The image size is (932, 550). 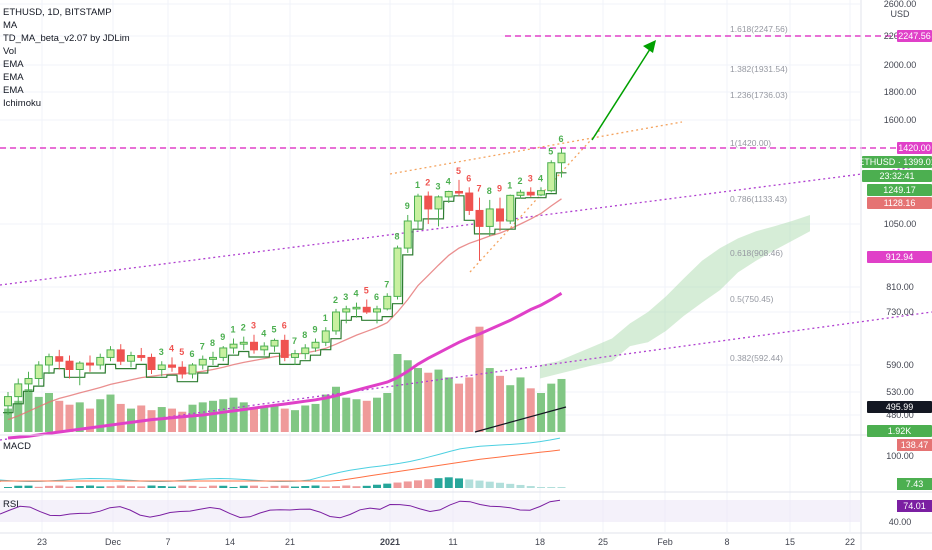 I want to click on price-axis-label: 2600.00, so click(x=900, y=4).